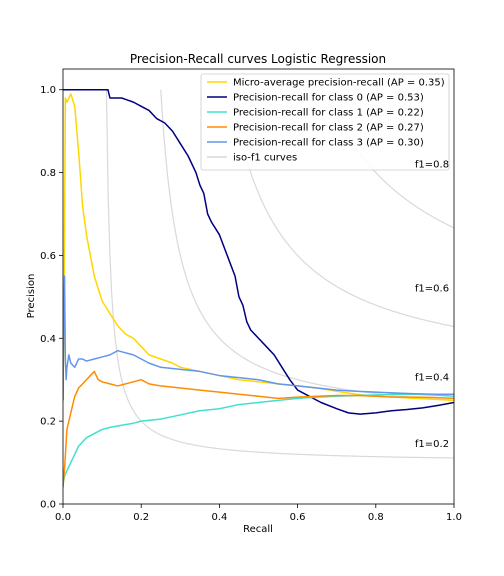 The width and height of the screenshot is (504, 576). I want to click on x-tick-label: 1.0, so click(454, 517).